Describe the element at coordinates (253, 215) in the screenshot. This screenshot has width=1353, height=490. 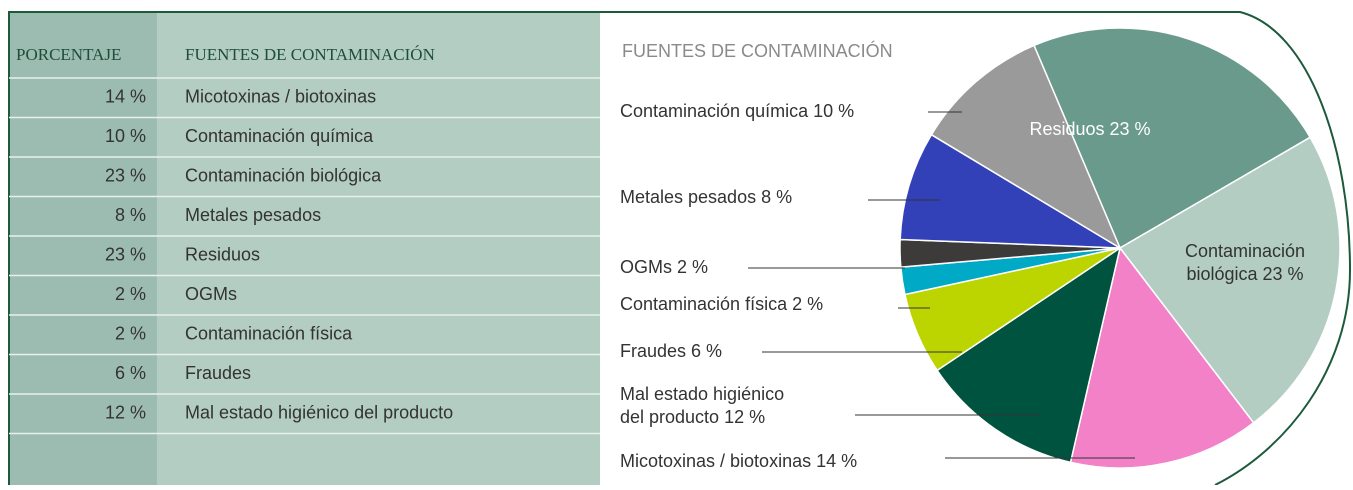
I see `table-cell: Metales pesados` at that location.